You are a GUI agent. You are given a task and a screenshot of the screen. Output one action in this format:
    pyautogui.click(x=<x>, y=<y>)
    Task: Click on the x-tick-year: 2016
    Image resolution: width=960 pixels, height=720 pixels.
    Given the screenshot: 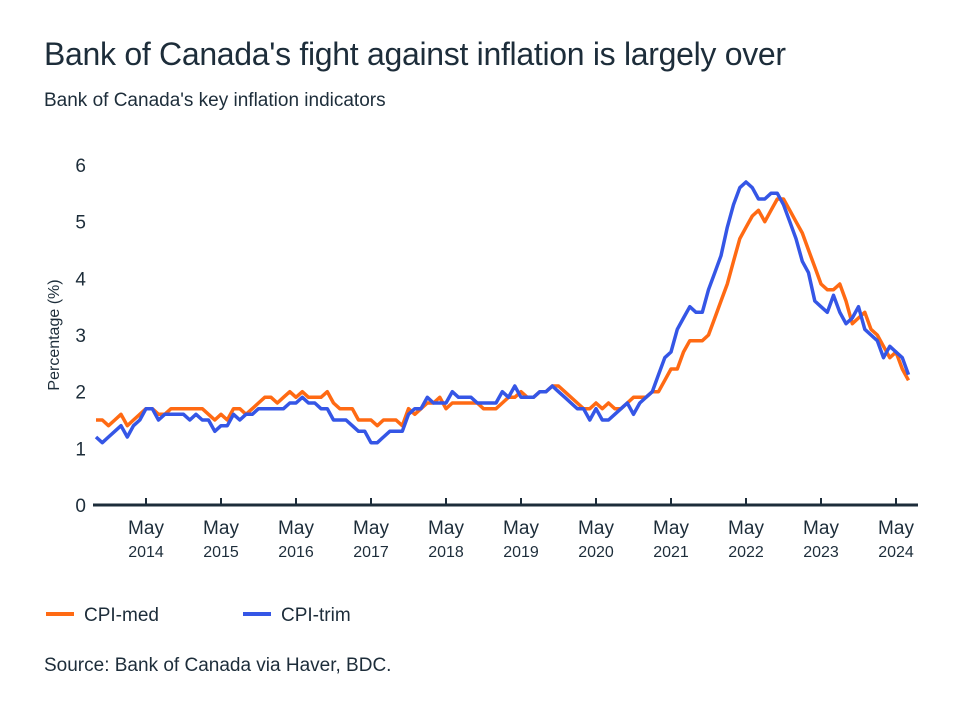 What is the action you would take?
    pyautogui.click(x=296, y=552)
    